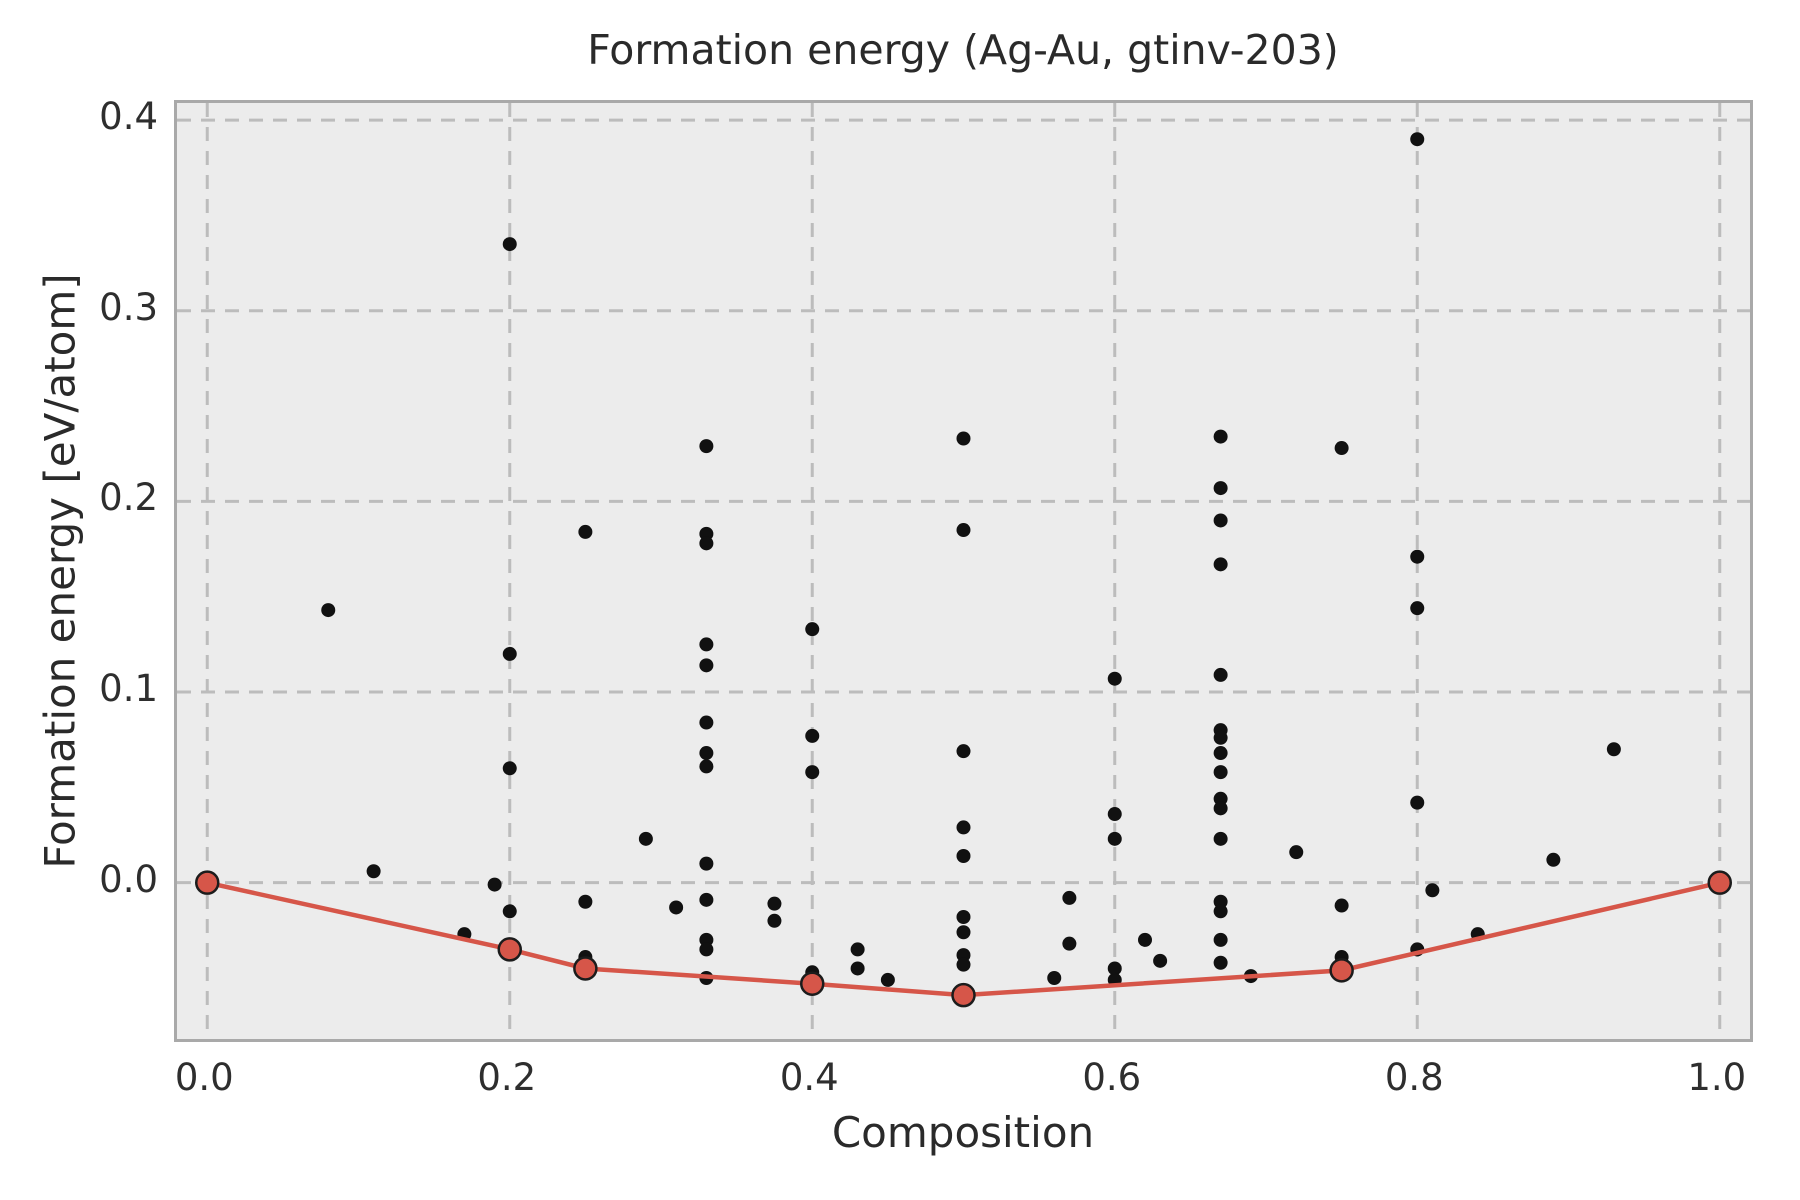 This screenshot has height=1200, width=1800. What do you see at coordinates (507, 1077) in the screenshot?
I see `x-tick-label: 0.2` at bounding box center [507, 1077].